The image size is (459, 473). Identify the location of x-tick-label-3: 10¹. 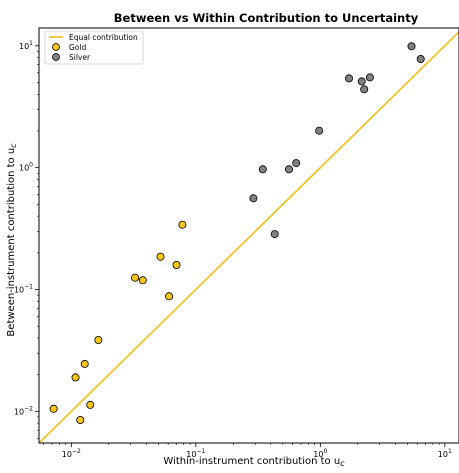
(445, 453).